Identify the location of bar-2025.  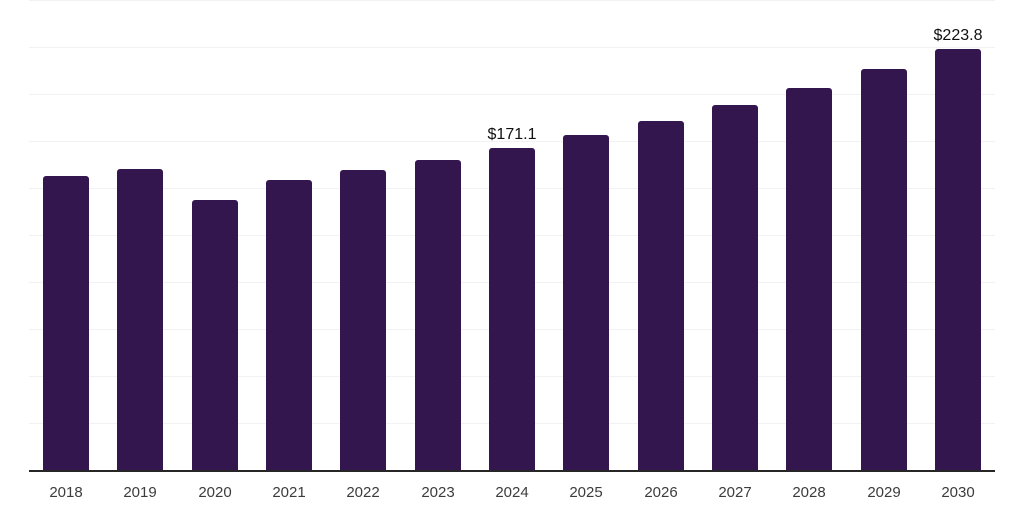
(586, 302).